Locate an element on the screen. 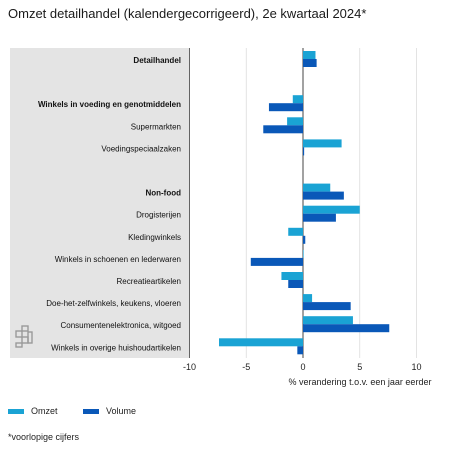  x-tick-label: -5 is located at coordinates (246, 367).